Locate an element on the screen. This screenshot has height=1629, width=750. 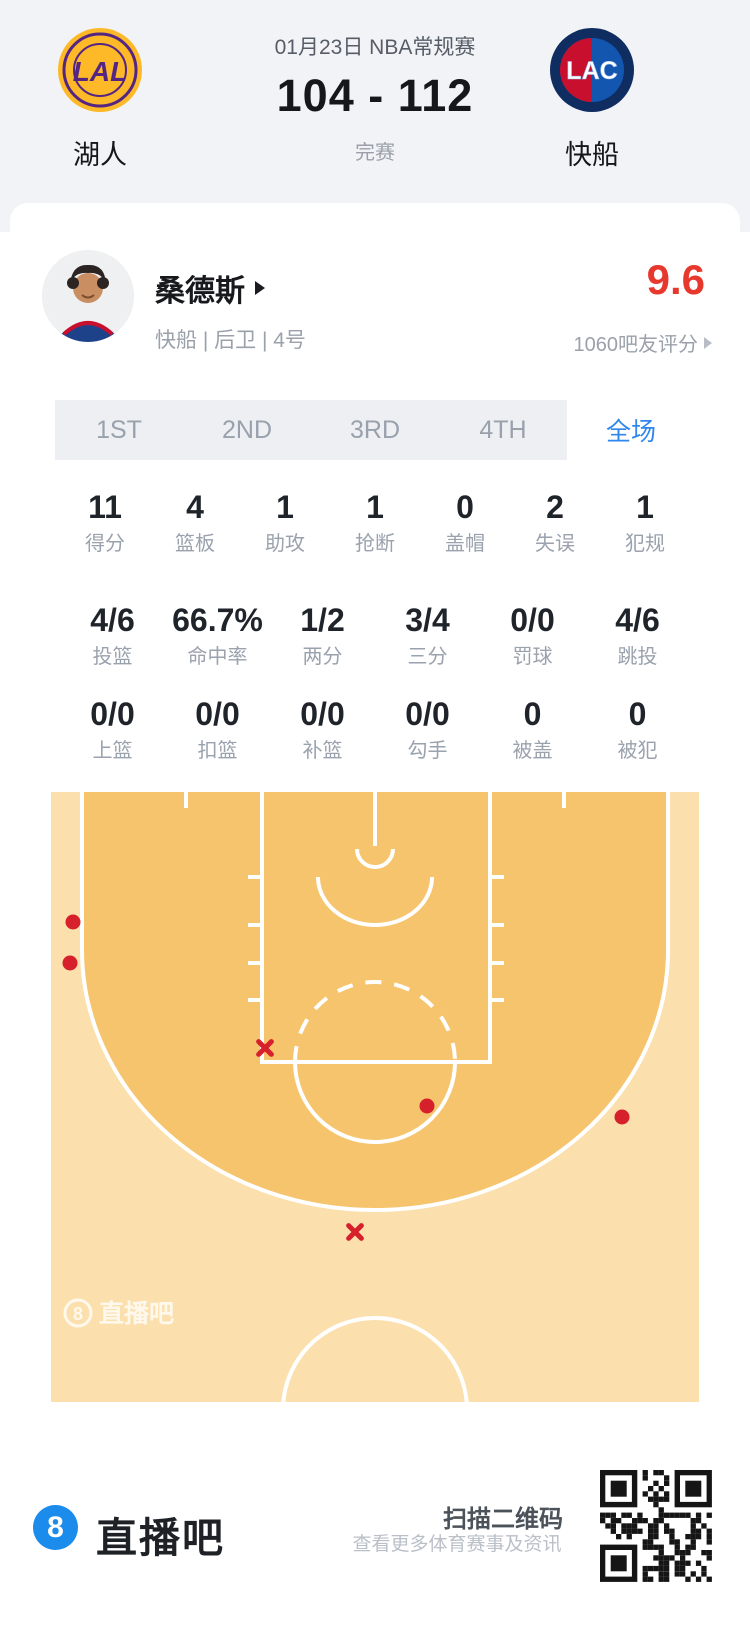
stat-fouls: 1 犯规 is located at coordinates (645, 522).